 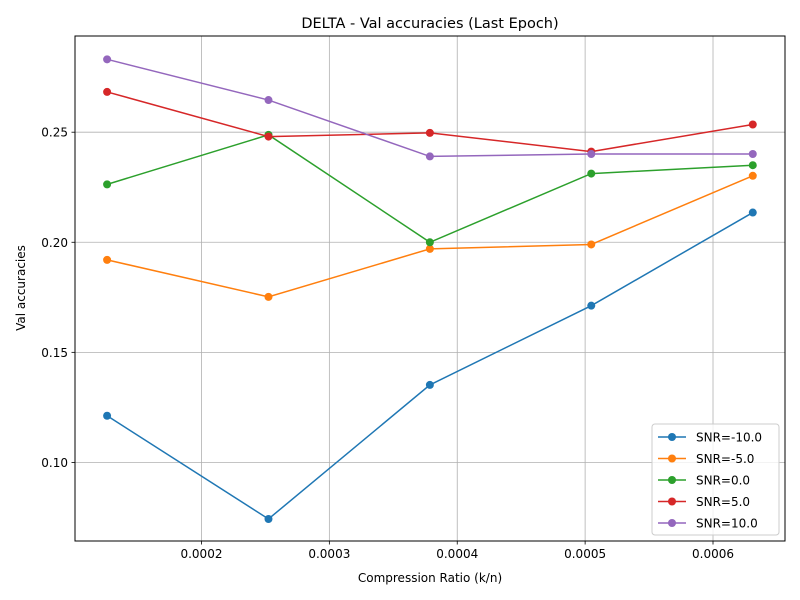 I want to click on x-tick-label: 0.0003, so click(x=329, y=554).